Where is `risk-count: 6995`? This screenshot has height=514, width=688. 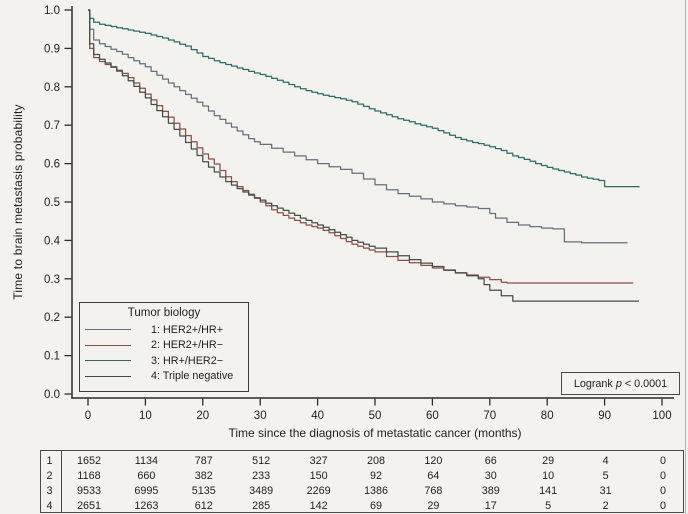
risk-count: 6995 is located at coordinates (146, 491).